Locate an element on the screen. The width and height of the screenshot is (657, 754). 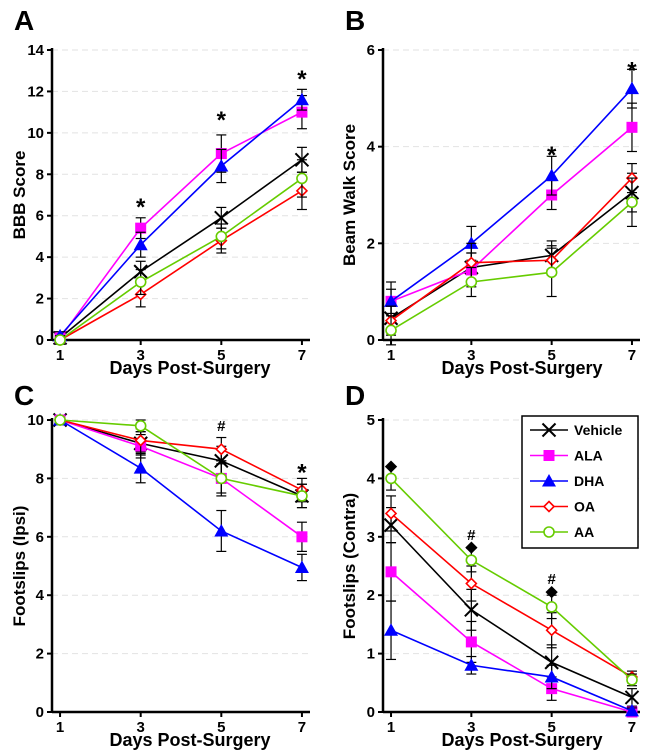
y-axis-title: Footslips (Ipsi) is located at coordinates (19, 566).